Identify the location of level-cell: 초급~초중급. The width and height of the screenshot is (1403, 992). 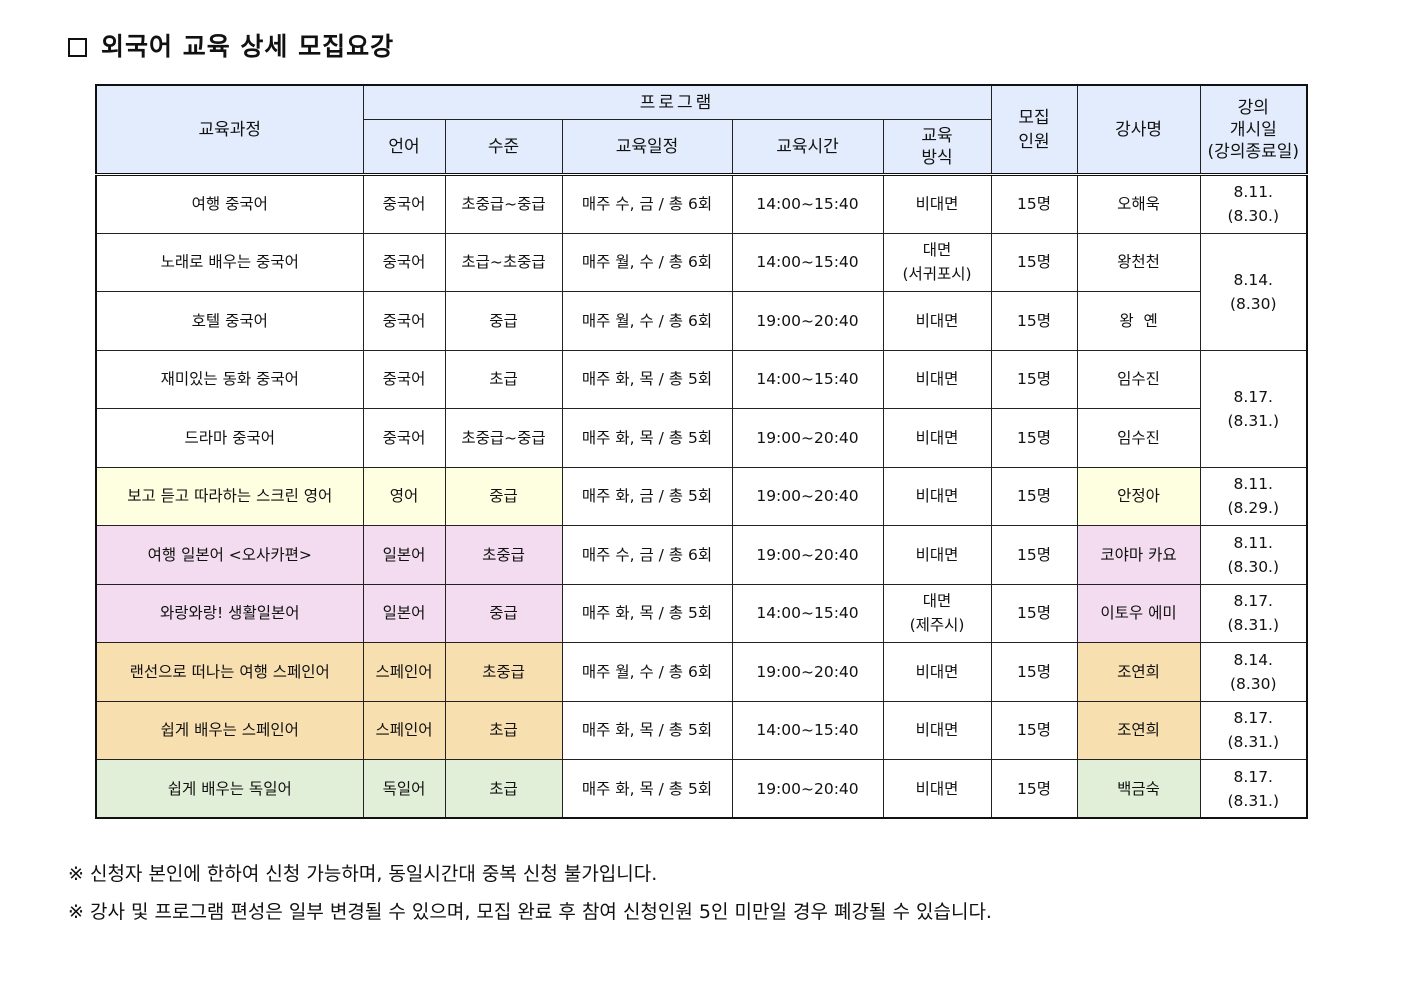
(503, 262).